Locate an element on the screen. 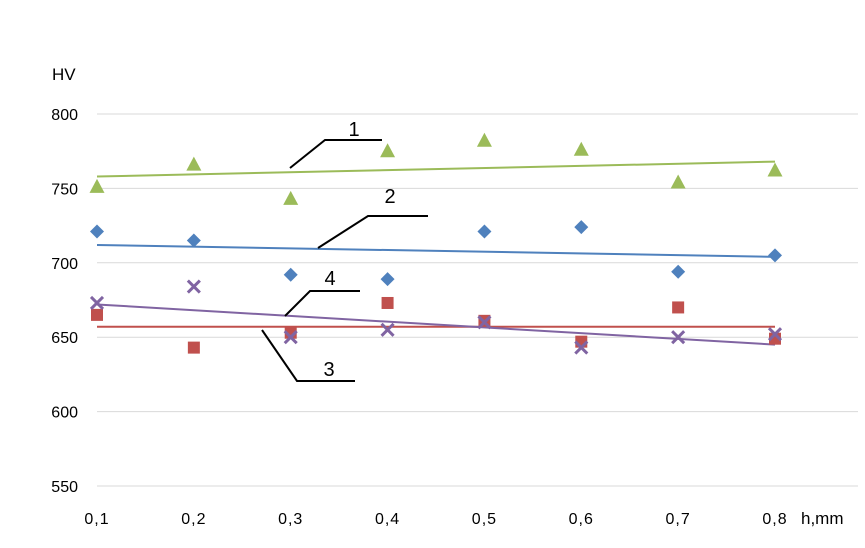 The image size is (865, 548). x-tick-label: 0,5 is located at coordinates (484, 519).